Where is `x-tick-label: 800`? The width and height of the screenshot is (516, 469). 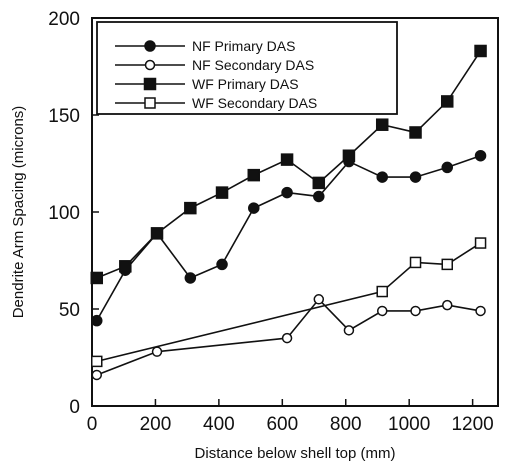 x-tick-label: 800 is located at coordinates (346, 424).